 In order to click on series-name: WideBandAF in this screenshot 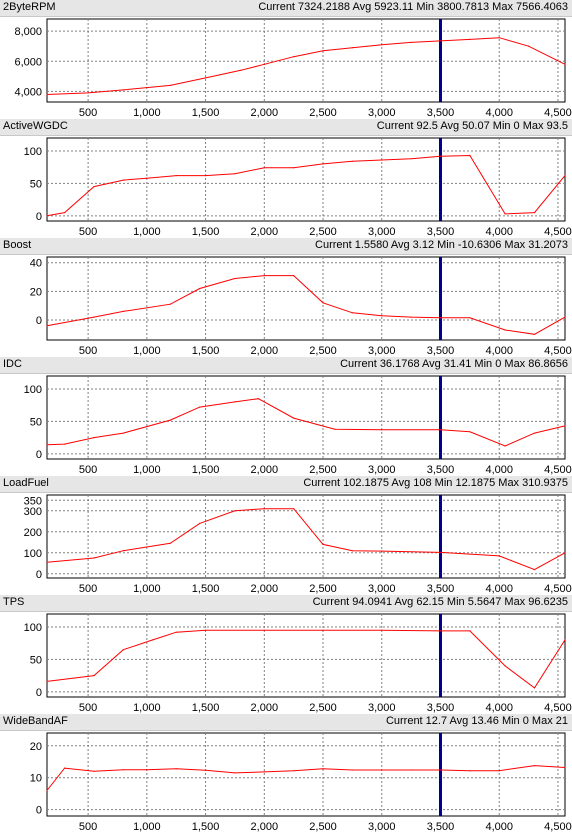, I will do `click(35, 721)`.